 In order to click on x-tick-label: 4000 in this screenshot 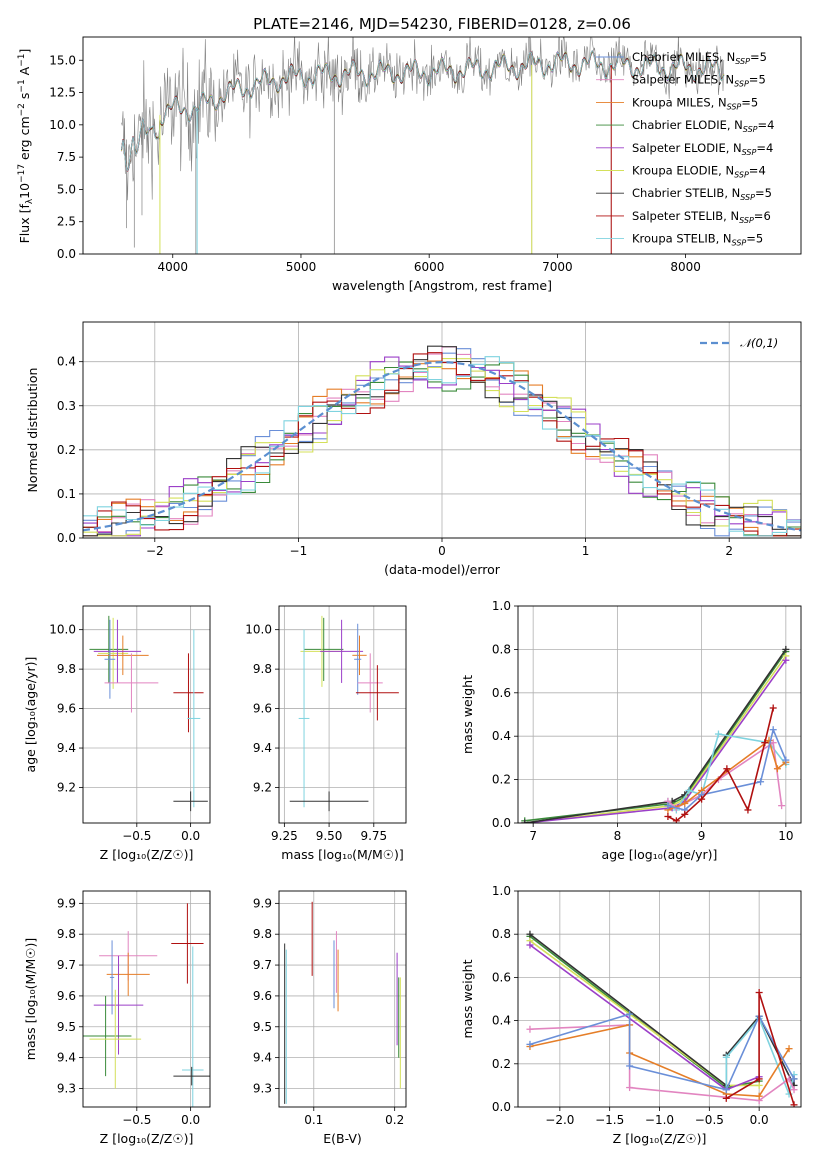, I will do `click(172, 267)`.